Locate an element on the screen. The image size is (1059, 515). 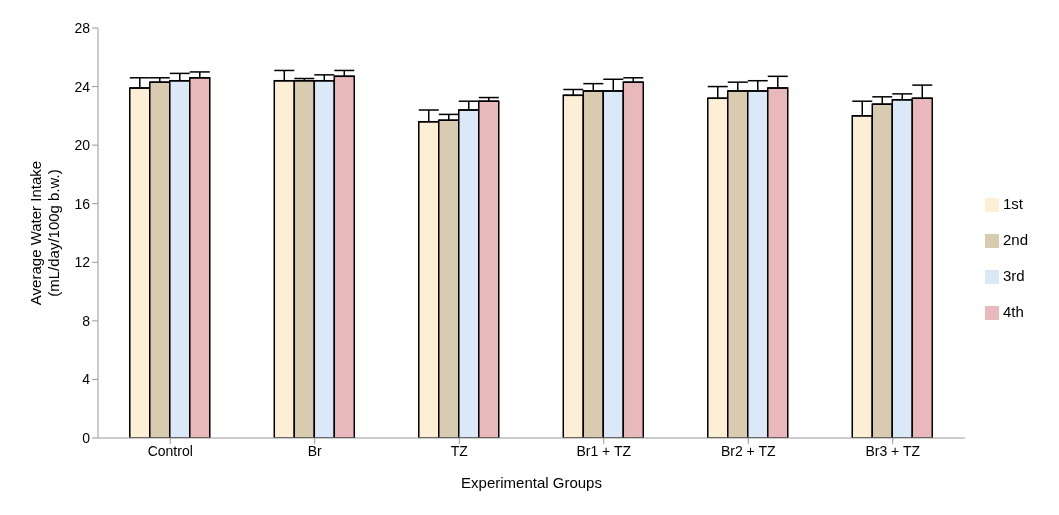
x-tick-label: Control is located at coordinates (170, 450).